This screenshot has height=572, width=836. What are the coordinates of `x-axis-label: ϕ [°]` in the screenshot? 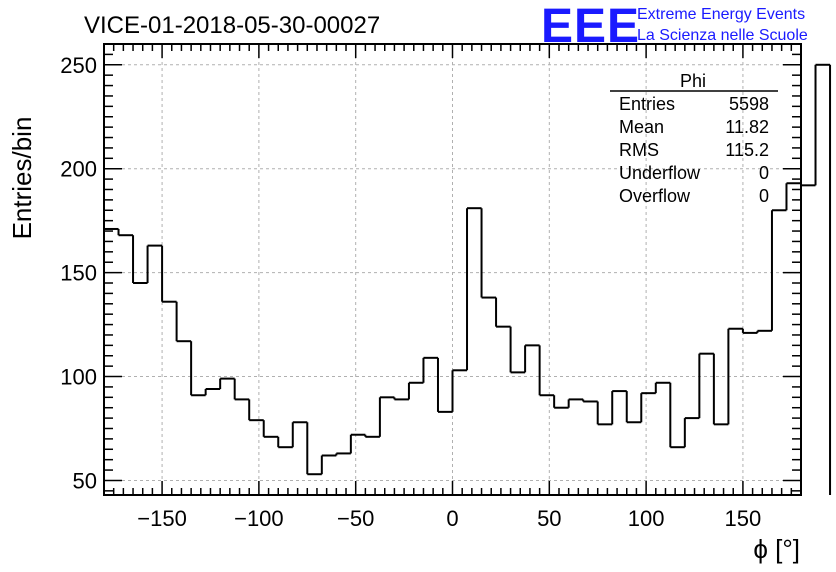 It's located at (776, 549).